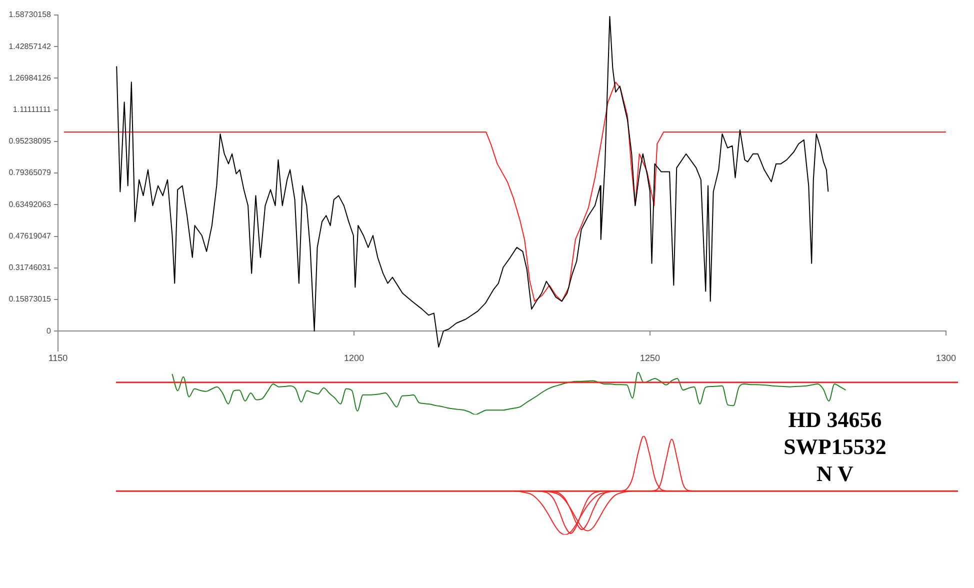  Describe the element at coordinates (30, 15) in the screenshot. I see `y-tick-label: 1.58730158` at that location.